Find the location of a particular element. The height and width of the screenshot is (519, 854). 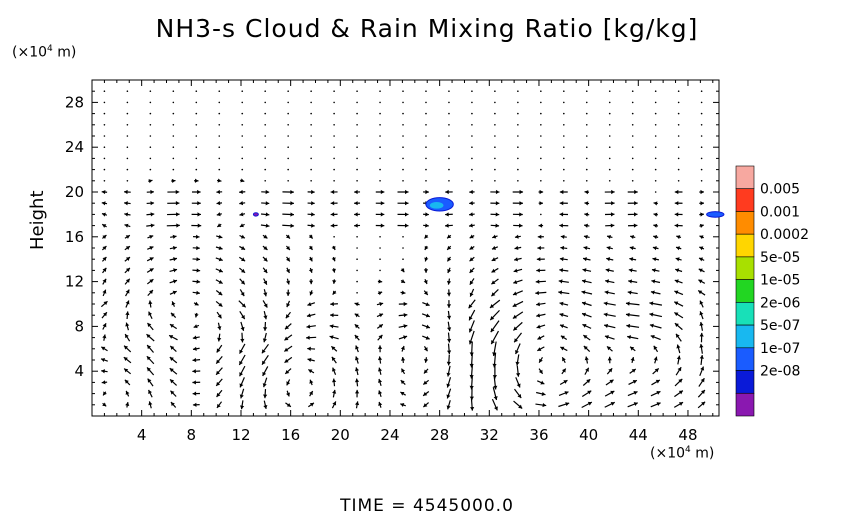

x-tick-label: 4 is located at coordinates (142, 435).